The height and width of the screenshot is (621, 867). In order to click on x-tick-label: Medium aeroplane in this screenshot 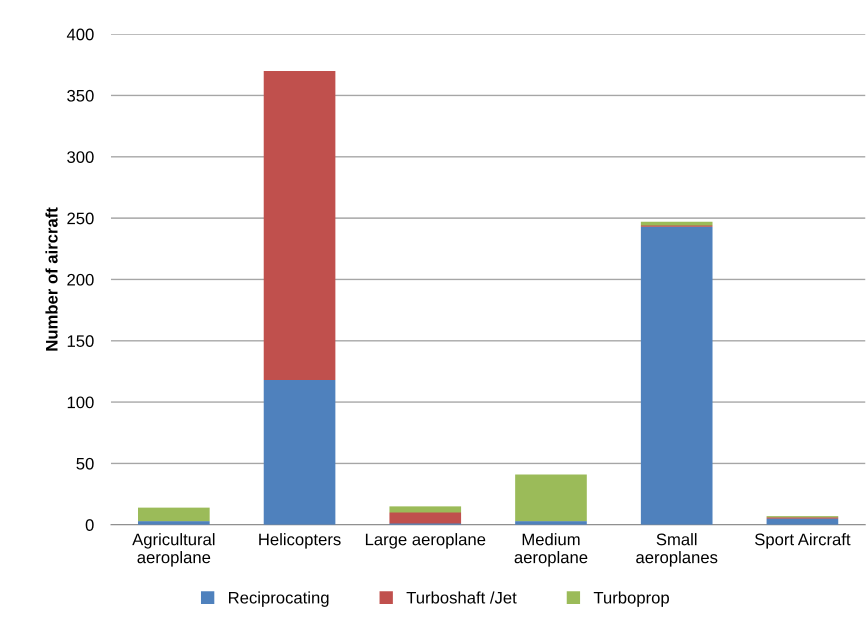, I will do `click(551, 550)`.